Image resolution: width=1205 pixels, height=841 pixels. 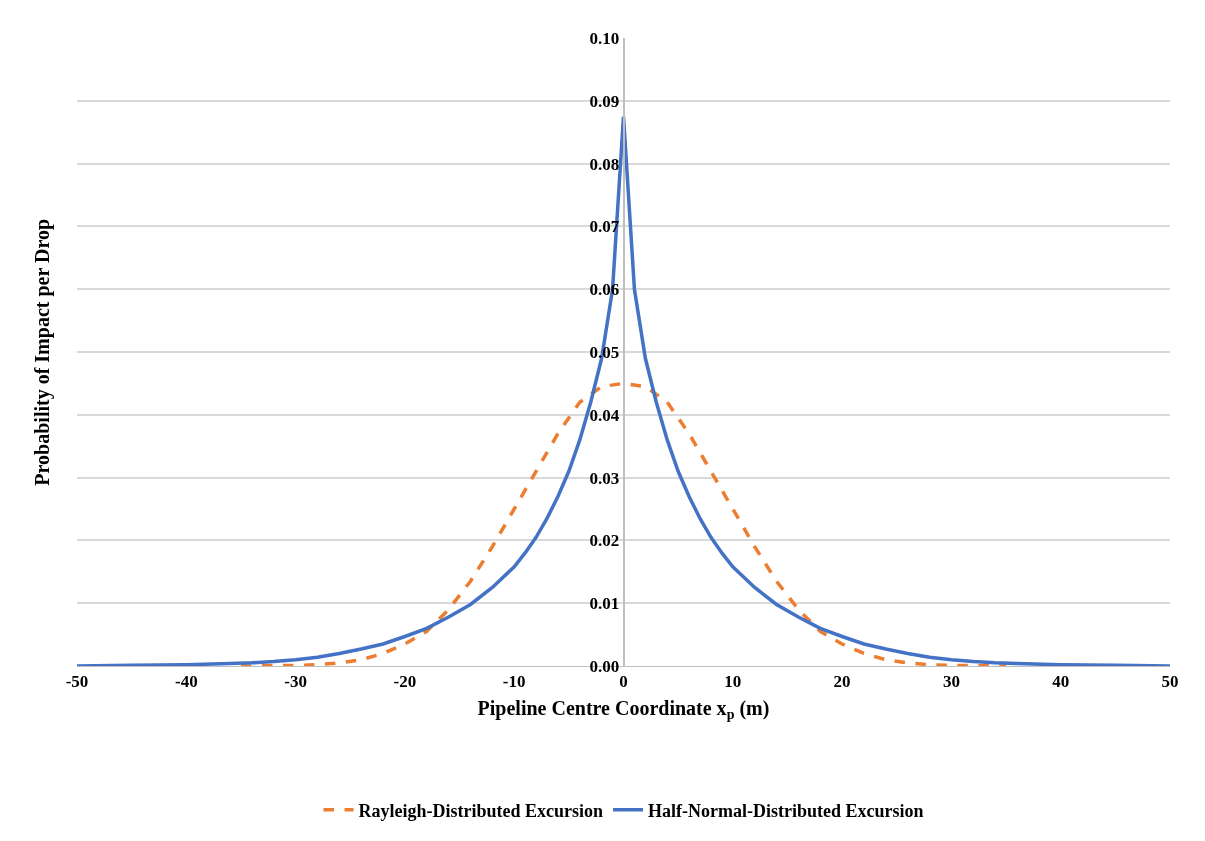 What do you see at coordinates (514, 682) in the screenshot?
I see `x-tick-label: -10` at bounding box center [514, 682].